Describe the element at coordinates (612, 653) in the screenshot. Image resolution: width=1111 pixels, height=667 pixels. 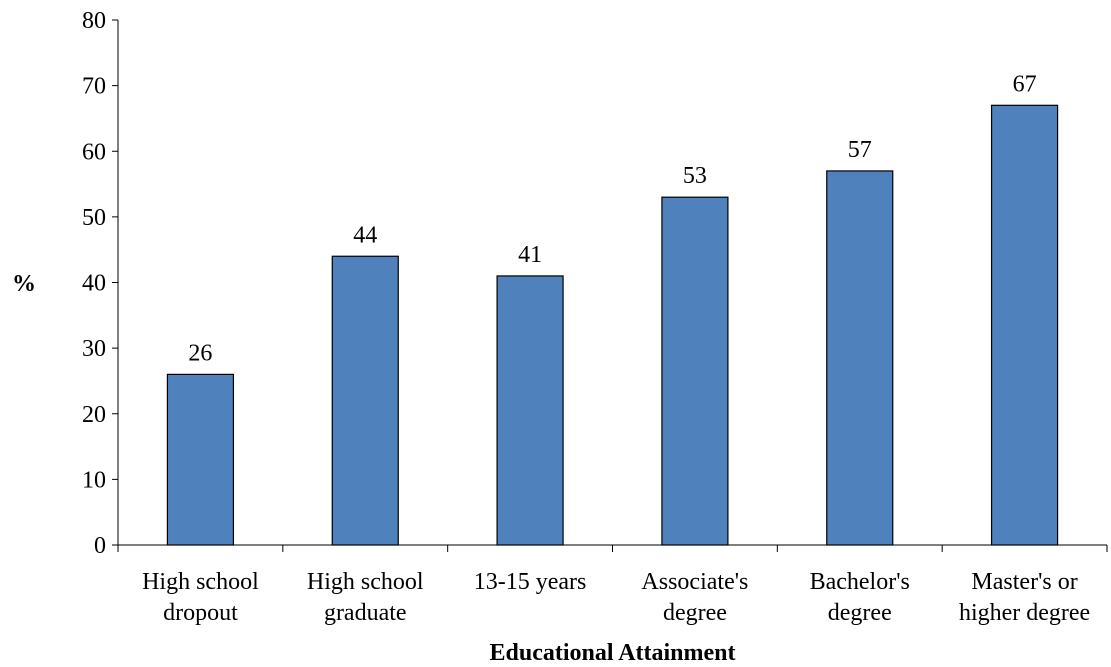
I see `x-axis-title: Educational Attainment` at that location.